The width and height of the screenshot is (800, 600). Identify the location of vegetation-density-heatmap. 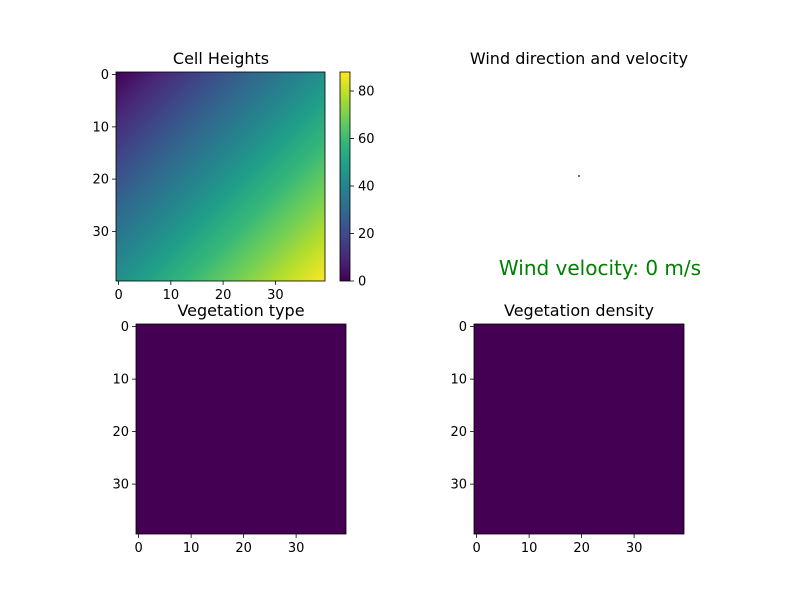
(579, 429).